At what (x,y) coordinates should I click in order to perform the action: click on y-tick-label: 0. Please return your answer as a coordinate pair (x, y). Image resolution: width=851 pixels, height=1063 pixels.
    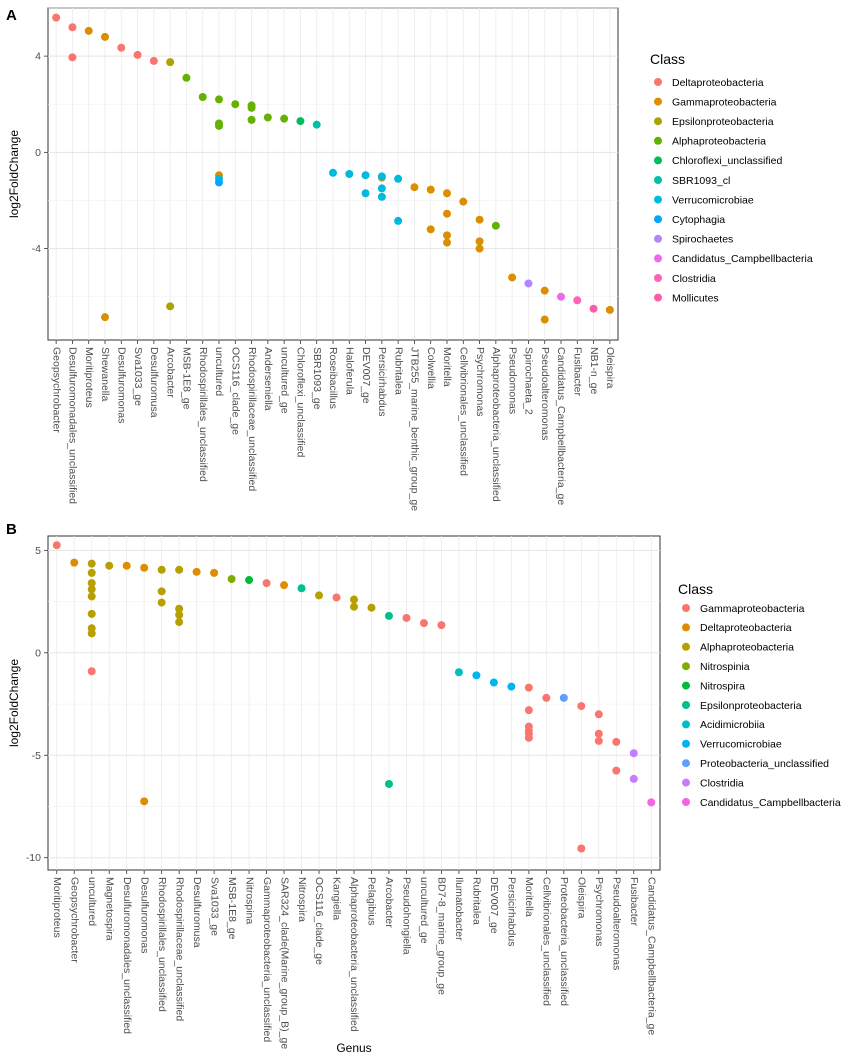
    Looking at the image, I should click on (38, 653).